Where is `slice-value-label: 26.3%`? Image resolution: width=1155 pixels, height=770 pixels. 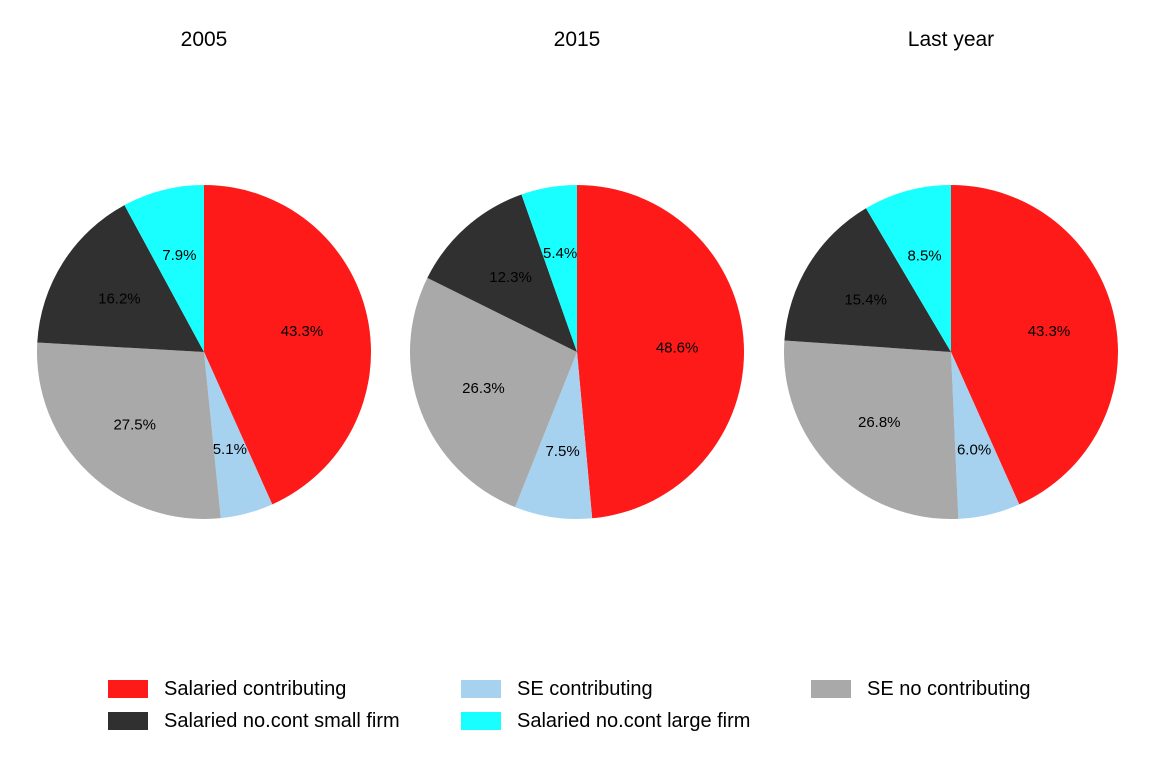 slice-value-label: 26.3% is located at coordinates (483, 388).